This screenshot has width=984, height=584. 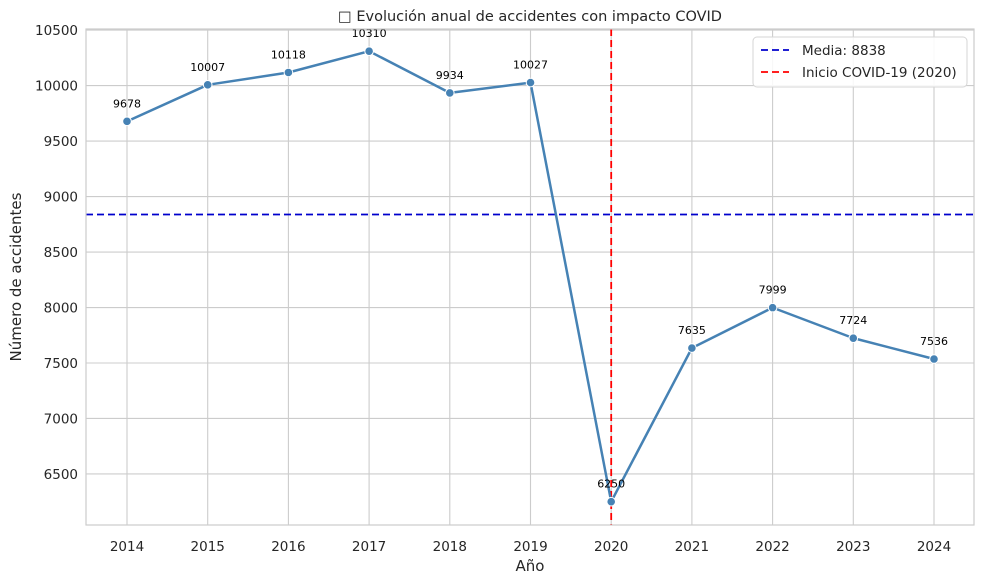 What do you see at coordinates (61, 253) in the screenshot?
I see `y-tick-label: 8500` at bounding box center [61, 253].